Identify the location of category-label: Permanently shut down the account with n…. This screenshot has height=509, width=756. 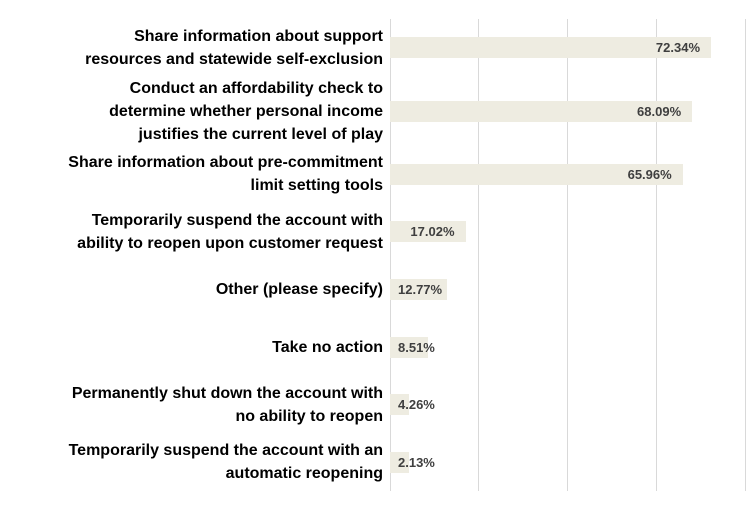
(227, 404).